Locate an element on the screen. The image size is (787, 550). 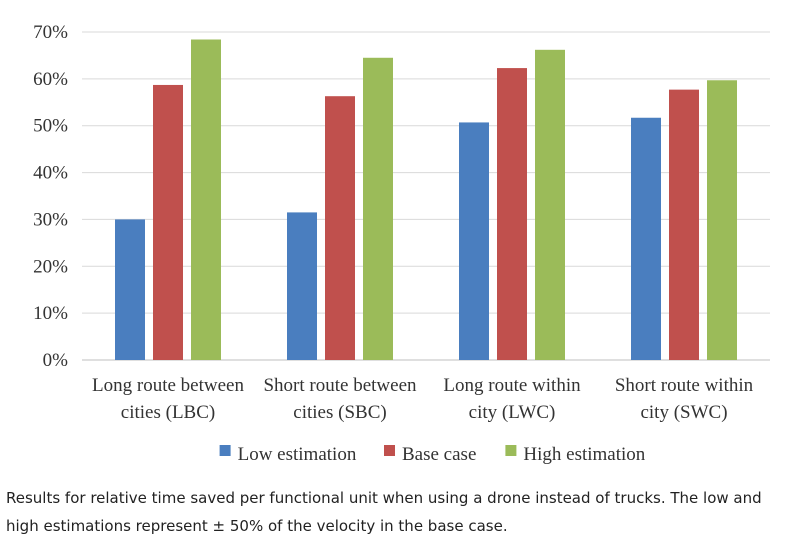
y-tick-label: 50% is located at coordinates (50, 126).